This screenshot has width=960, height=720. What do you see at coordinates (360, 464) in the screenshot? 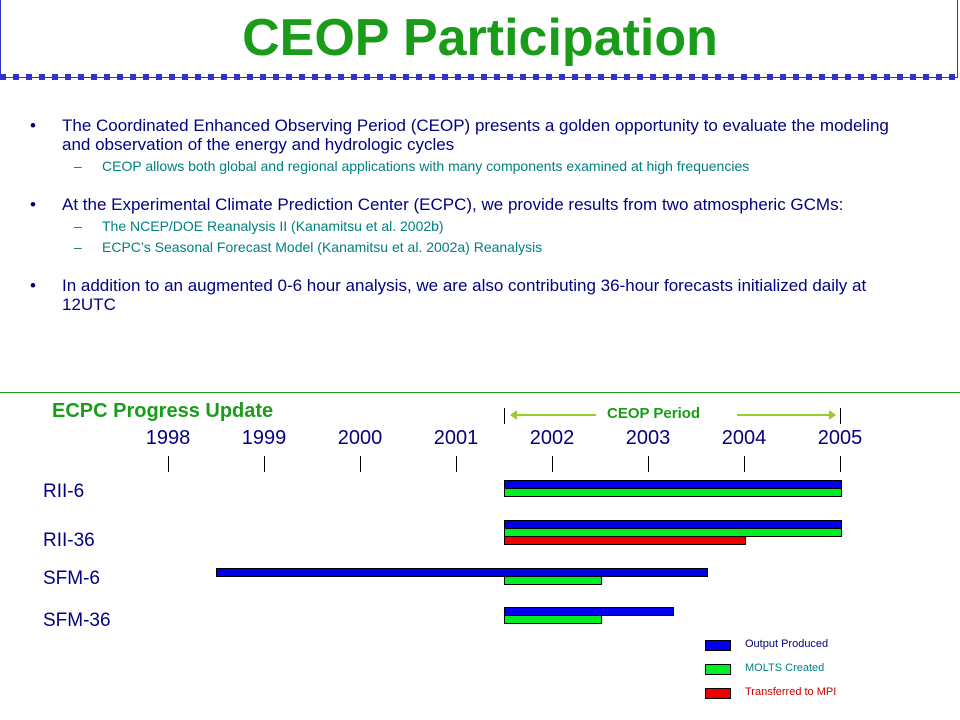
I see `year-tick-2000` at bounding box center [360, 464].